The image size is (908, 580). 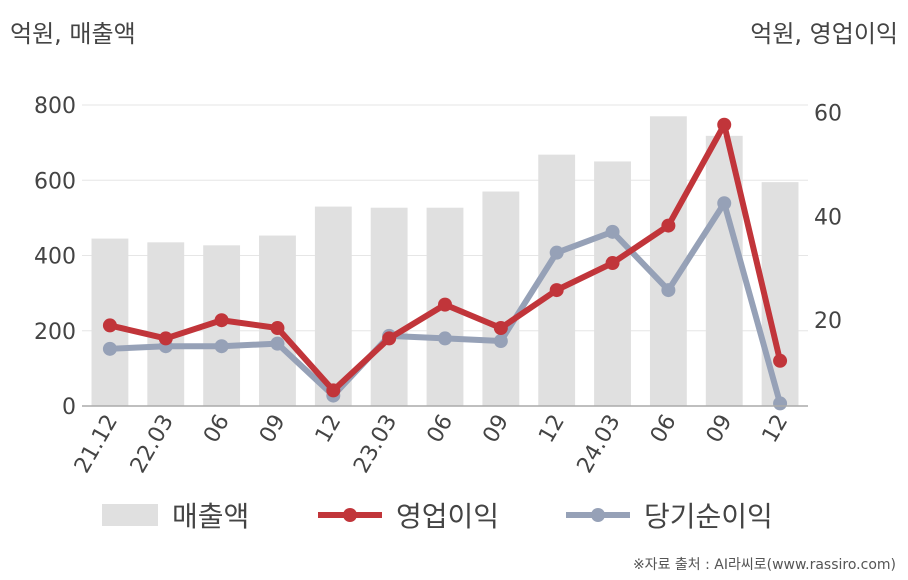 I want to click on right-tick-label: 20, so click(x=828, y=321).